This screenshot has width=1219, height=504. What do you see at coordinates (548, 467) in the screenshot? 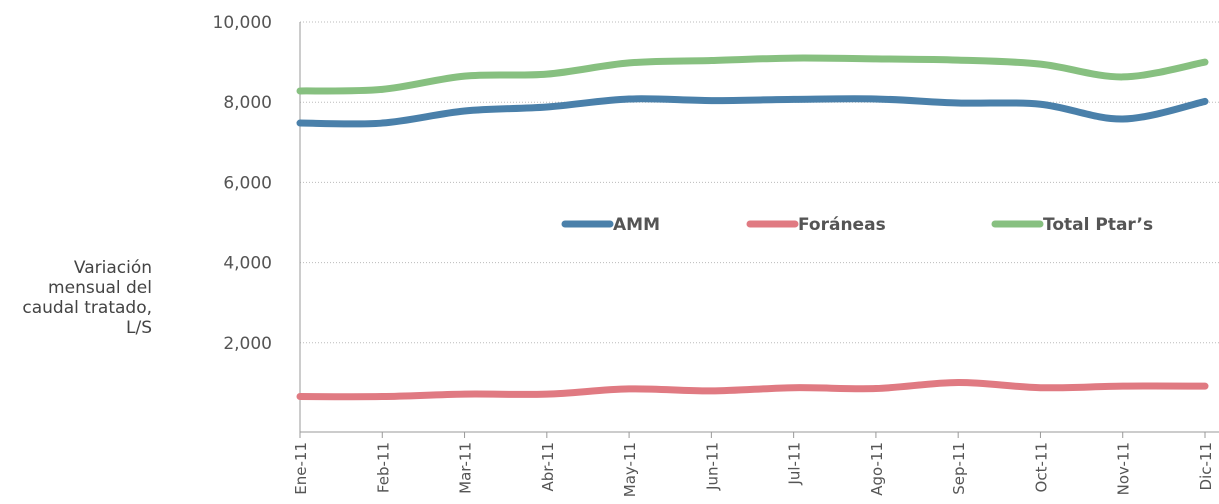
I see `x-tick-label: Abr-11` at bounding box center [548, 467].